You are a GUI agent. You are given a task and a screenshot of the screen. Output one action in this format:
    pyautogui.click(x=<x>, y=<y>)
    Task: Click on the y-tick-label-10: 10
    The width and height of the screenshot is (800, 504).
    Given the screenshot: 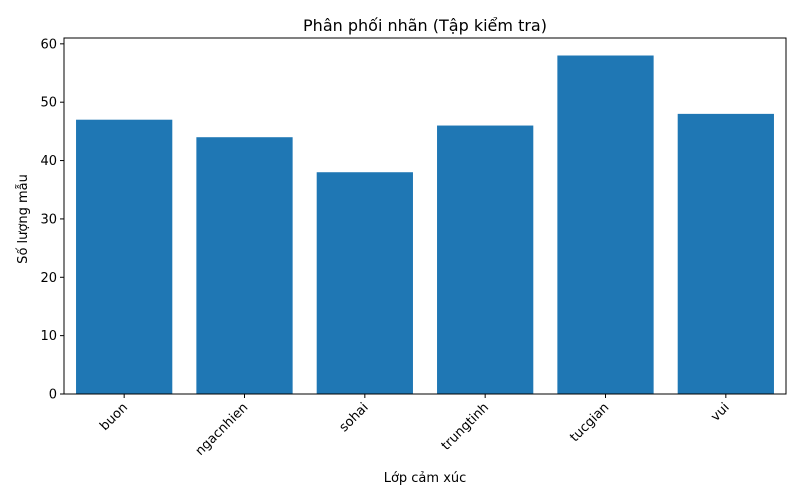 What is the action you would take?
    pyautogui.click(x=48, y=336)
    